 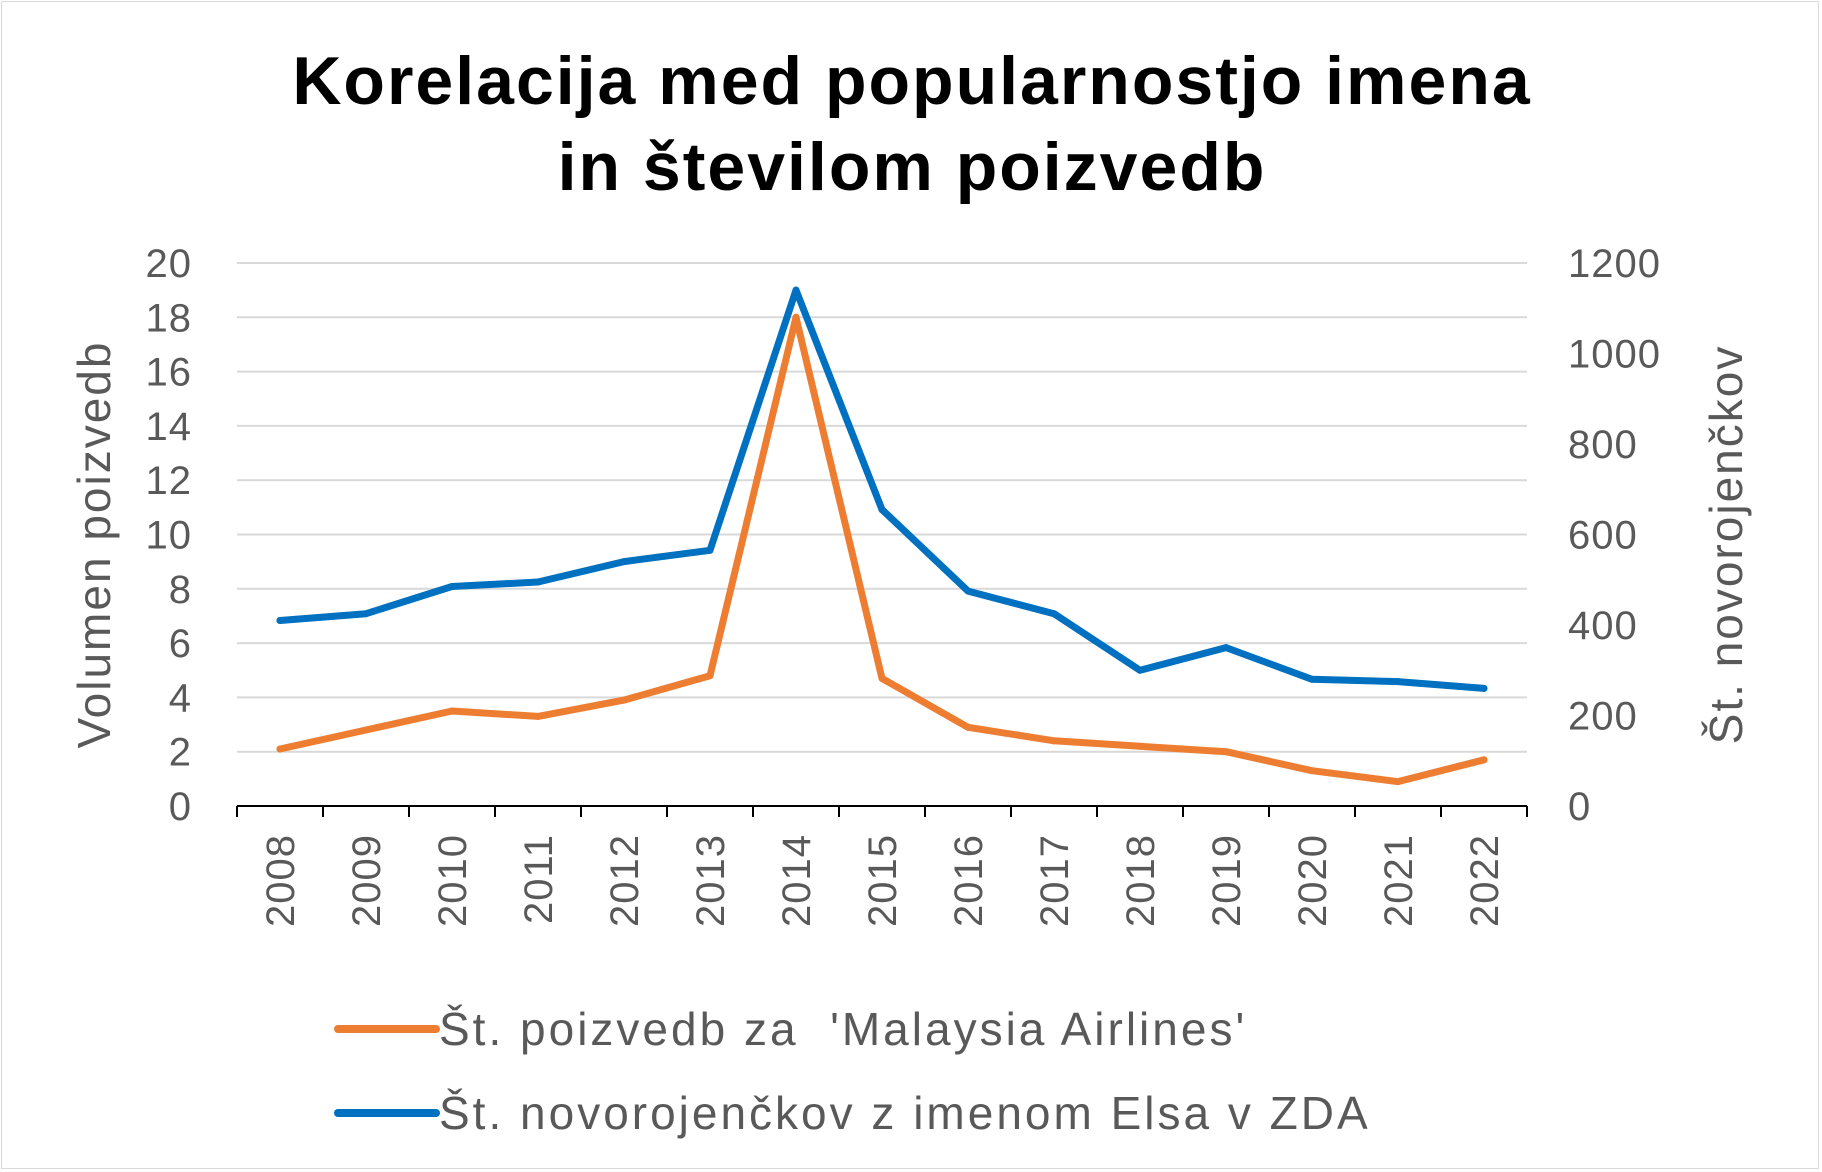 I want to click on right-axis-title: Št. novorojenčkov, so click(x=1726, y=545).